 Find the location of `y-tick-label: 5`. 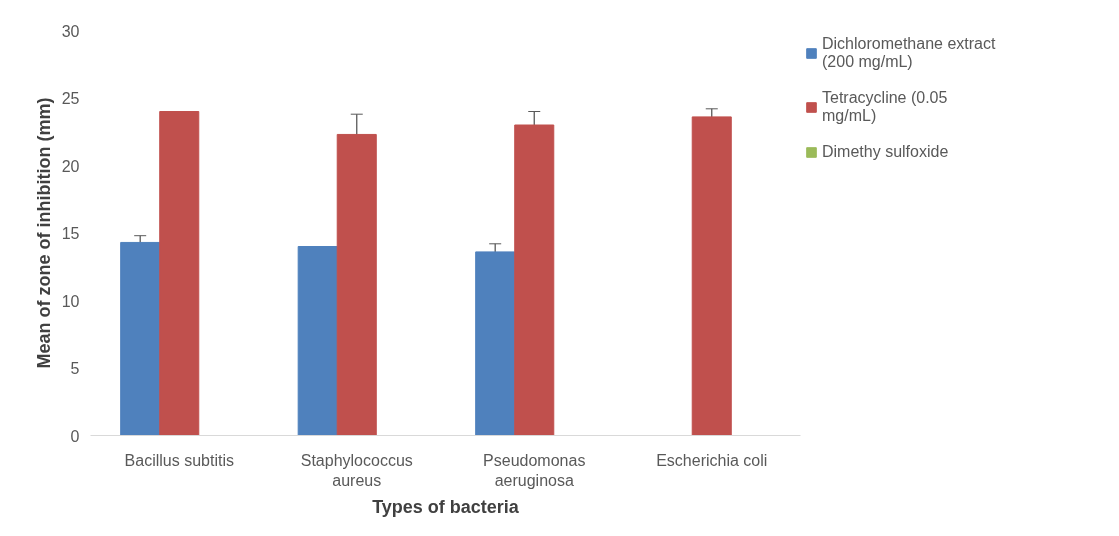

y-tick-label: 5 is located at coordinates (75, 368).